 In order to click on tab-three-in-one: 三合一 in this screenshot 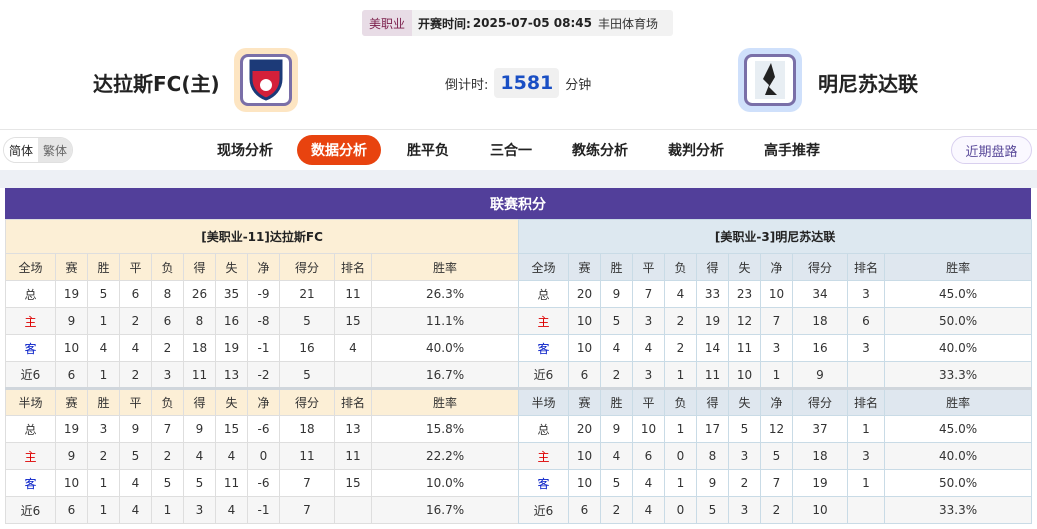, I will do `click(511, 151)`.